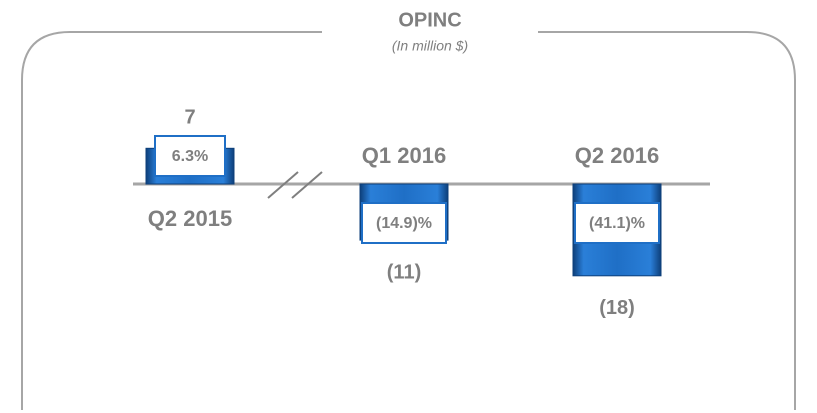 The width and height of the screenshot is (817, 413). What do you see at coordinates (429, 20) in the screenshot?
I see `chart-title: OPINC` at bounding box center [429, 20].